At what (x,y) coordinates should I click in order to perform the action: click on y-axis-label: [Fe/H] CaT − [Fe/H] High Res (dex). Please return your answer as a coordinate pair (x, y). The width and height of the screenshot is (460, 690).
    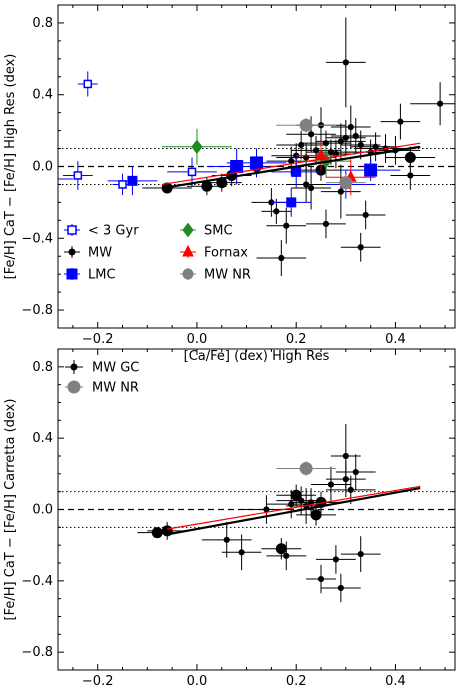
    Looking at the image, I should click on (10, 167).